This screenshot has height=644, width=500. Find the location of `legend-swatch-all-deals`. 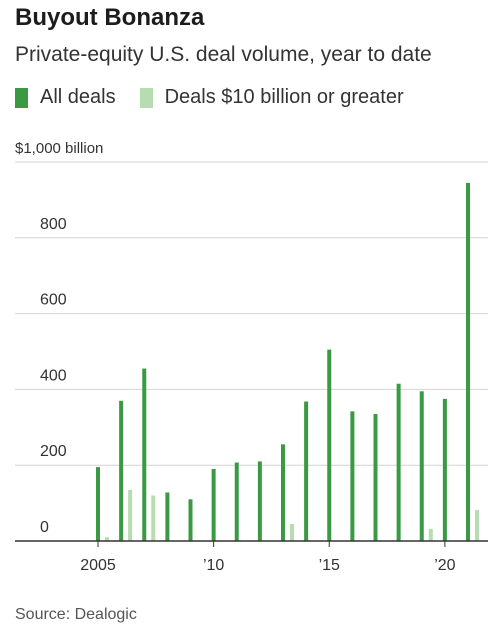

legend-swatch-all-deals is located at coordinates (21, 97).